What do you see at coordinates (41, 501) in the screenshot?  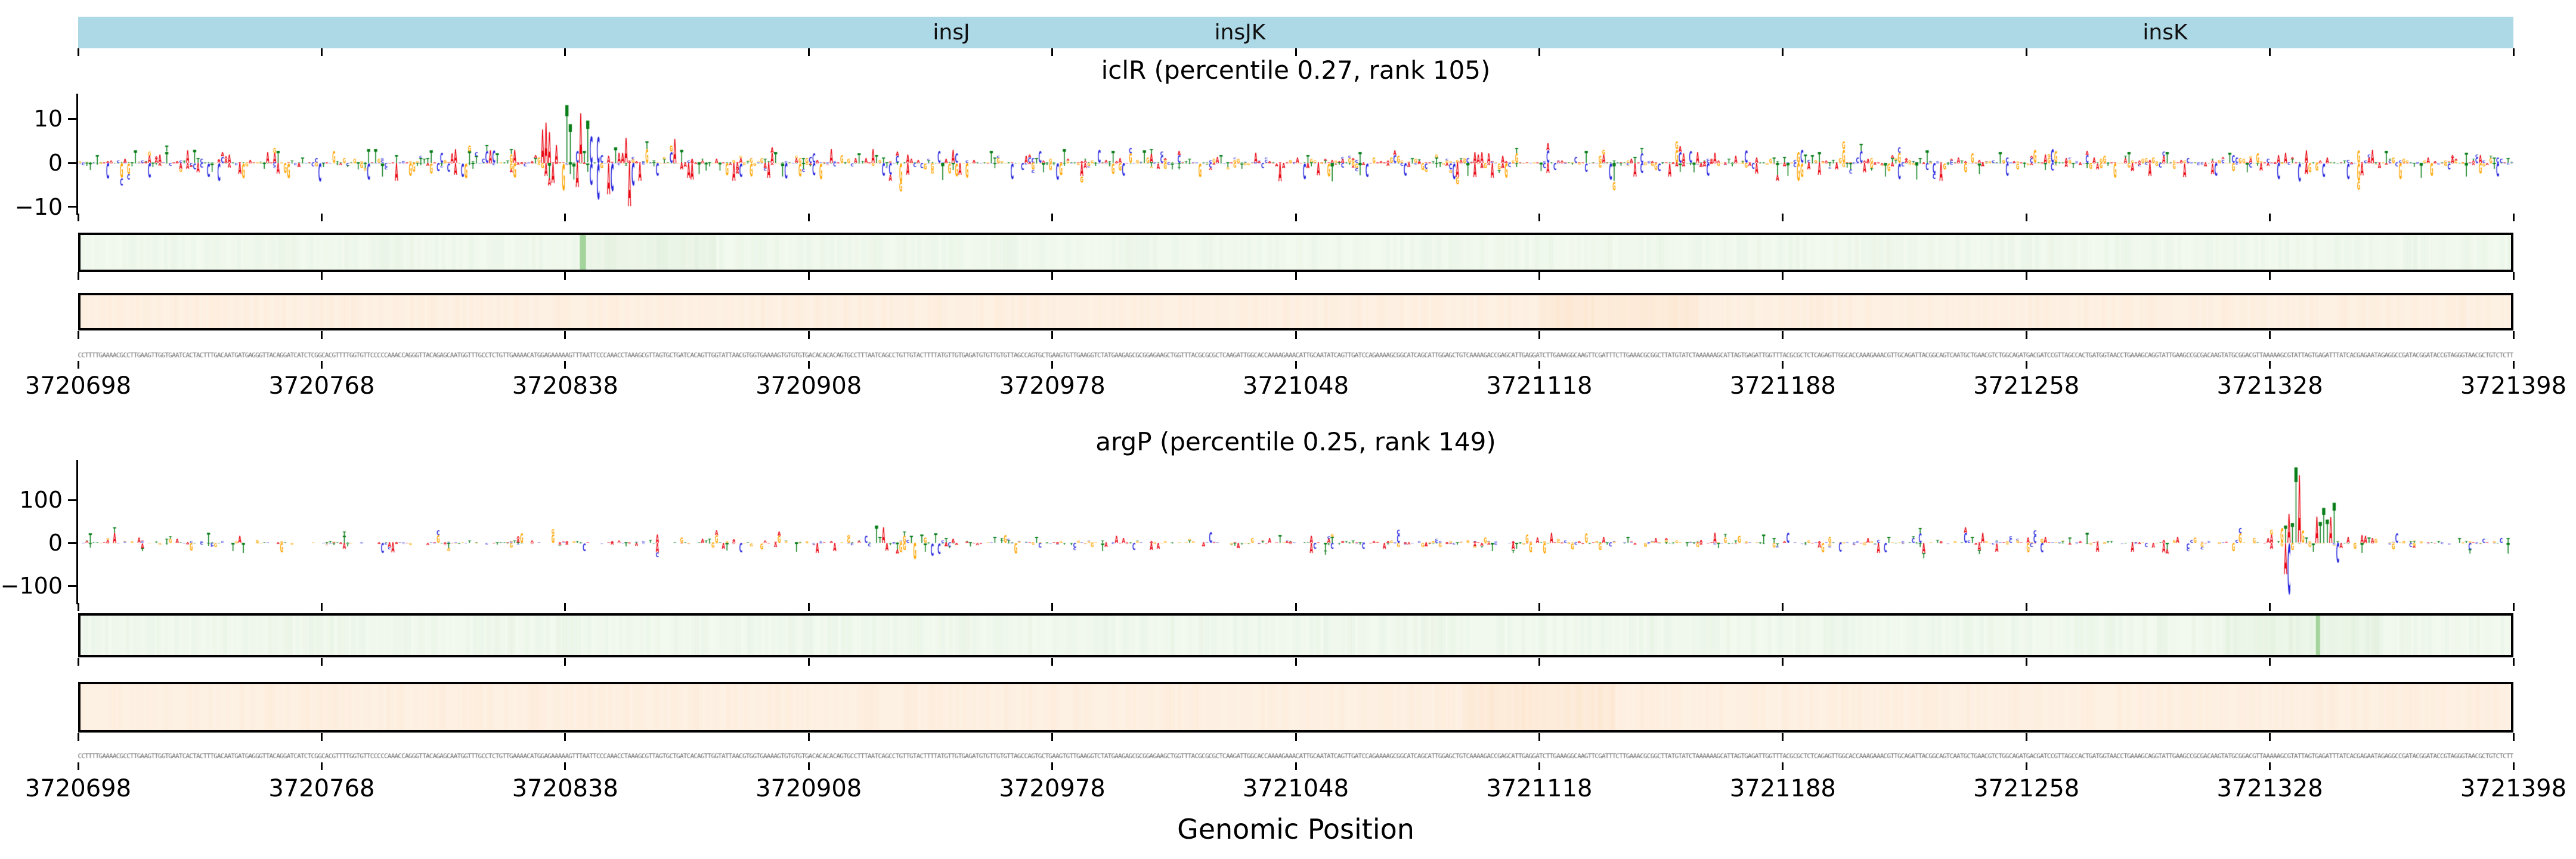 I see `y-tick-label: 100` at bounding box center [41, 501].